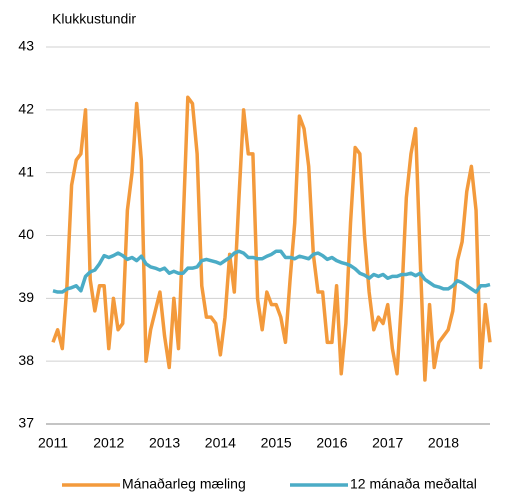 This screenshot has width=518, height=493. What do you see at coordinates (164, 443) in the screenshot?
I see `x-tick-label: 2013` at bounding box center [164, 443].